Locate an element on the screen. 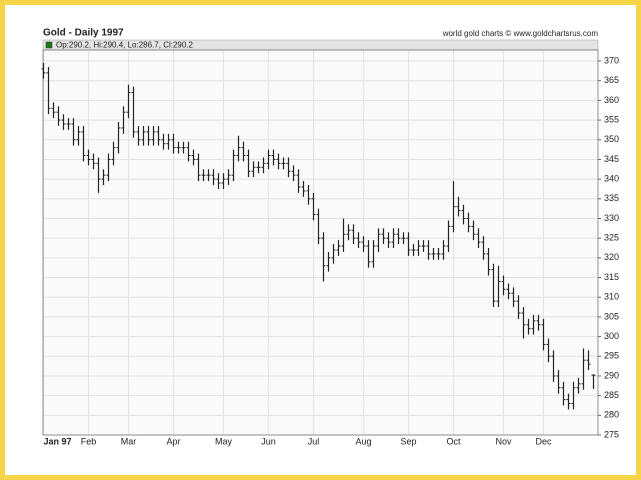 This screenshot has width=641, height=480. y-tick-label: 350 is located at coordinates (611, 139).